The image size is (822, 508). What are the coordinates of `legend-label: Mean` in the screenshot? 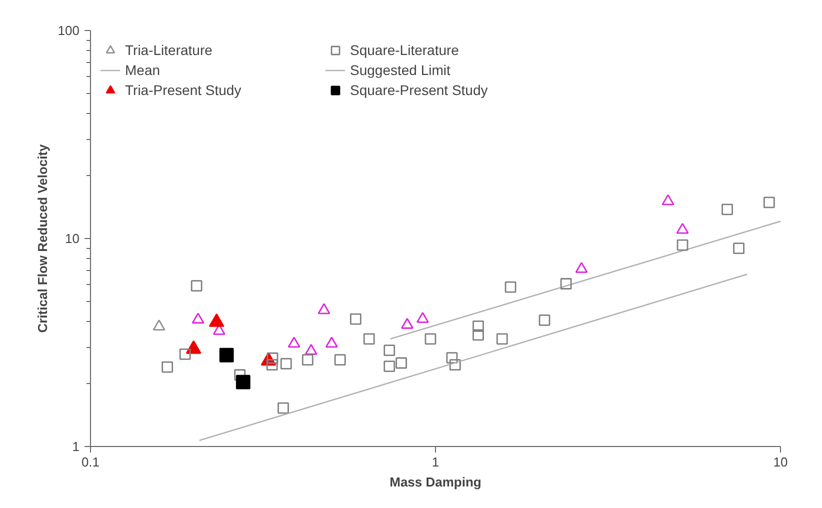 It's located at (143, 70).